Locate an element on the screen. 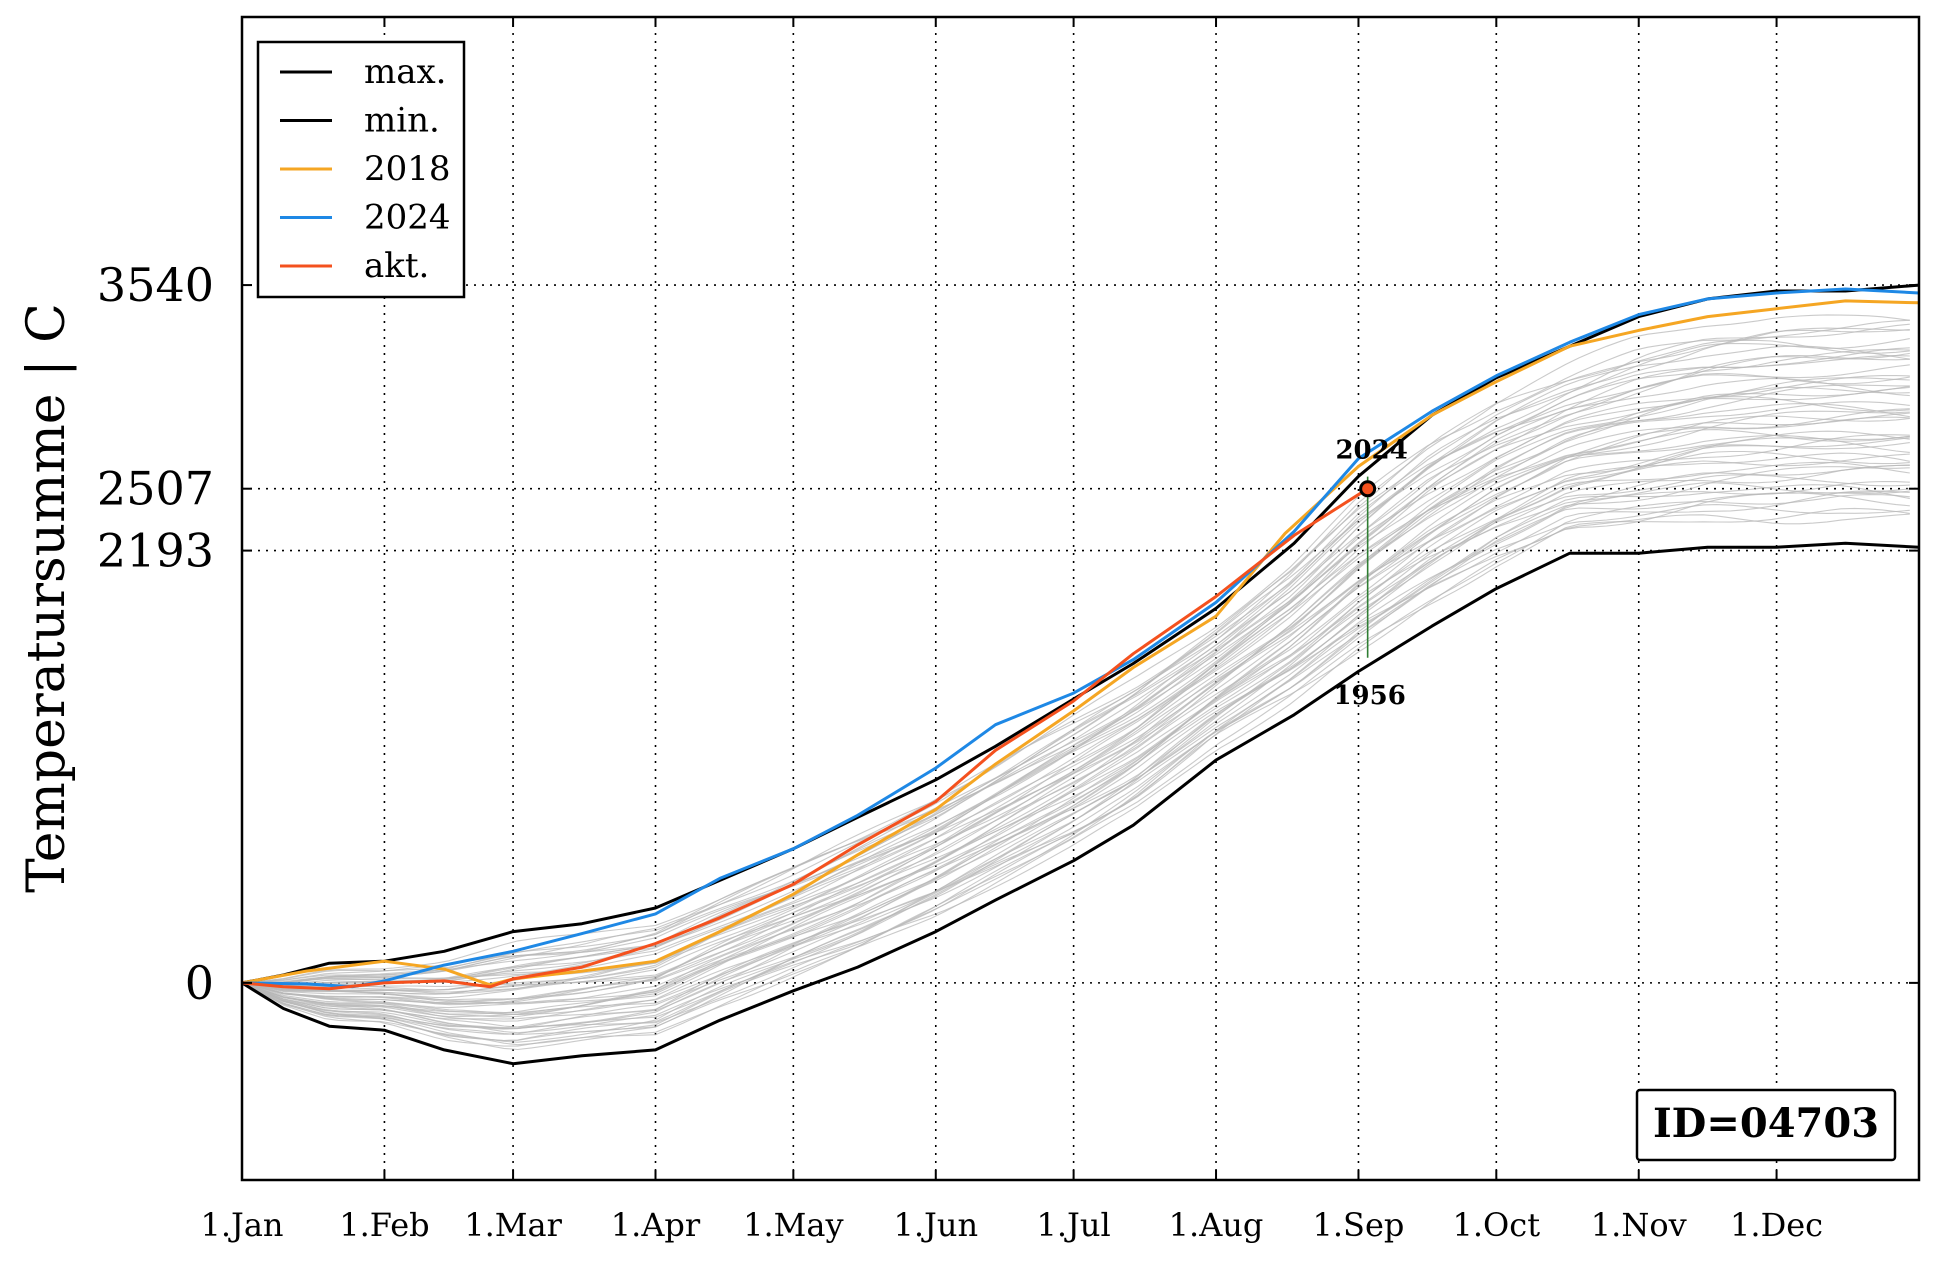  x-tick-label: 1.Jun is located at coordinates (935, 1225).